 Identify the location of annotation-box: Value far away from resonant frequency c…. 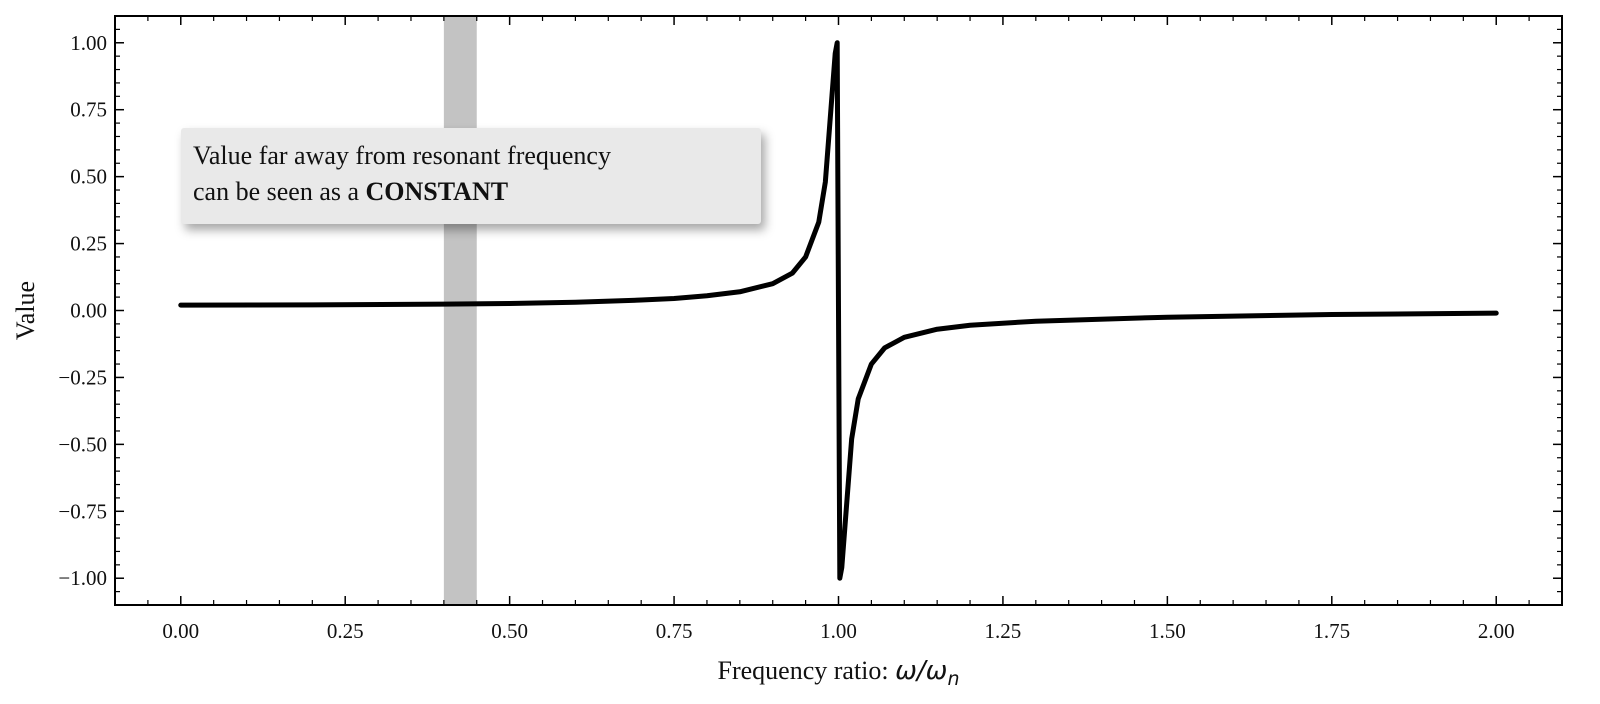
(471, 176).